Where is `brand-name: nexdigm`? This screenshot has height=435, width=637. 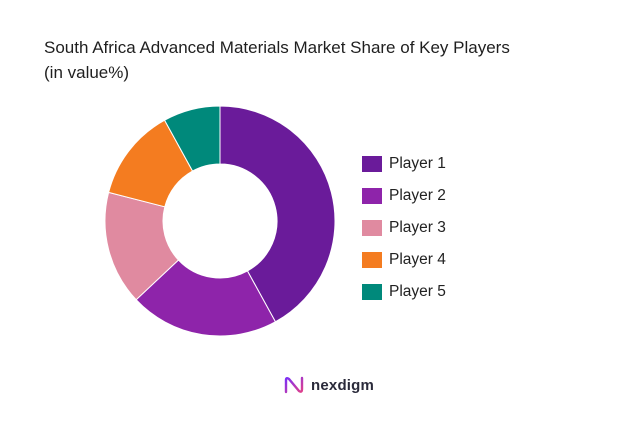
brand-name: nexdigm is located at coordinates (343, 385).